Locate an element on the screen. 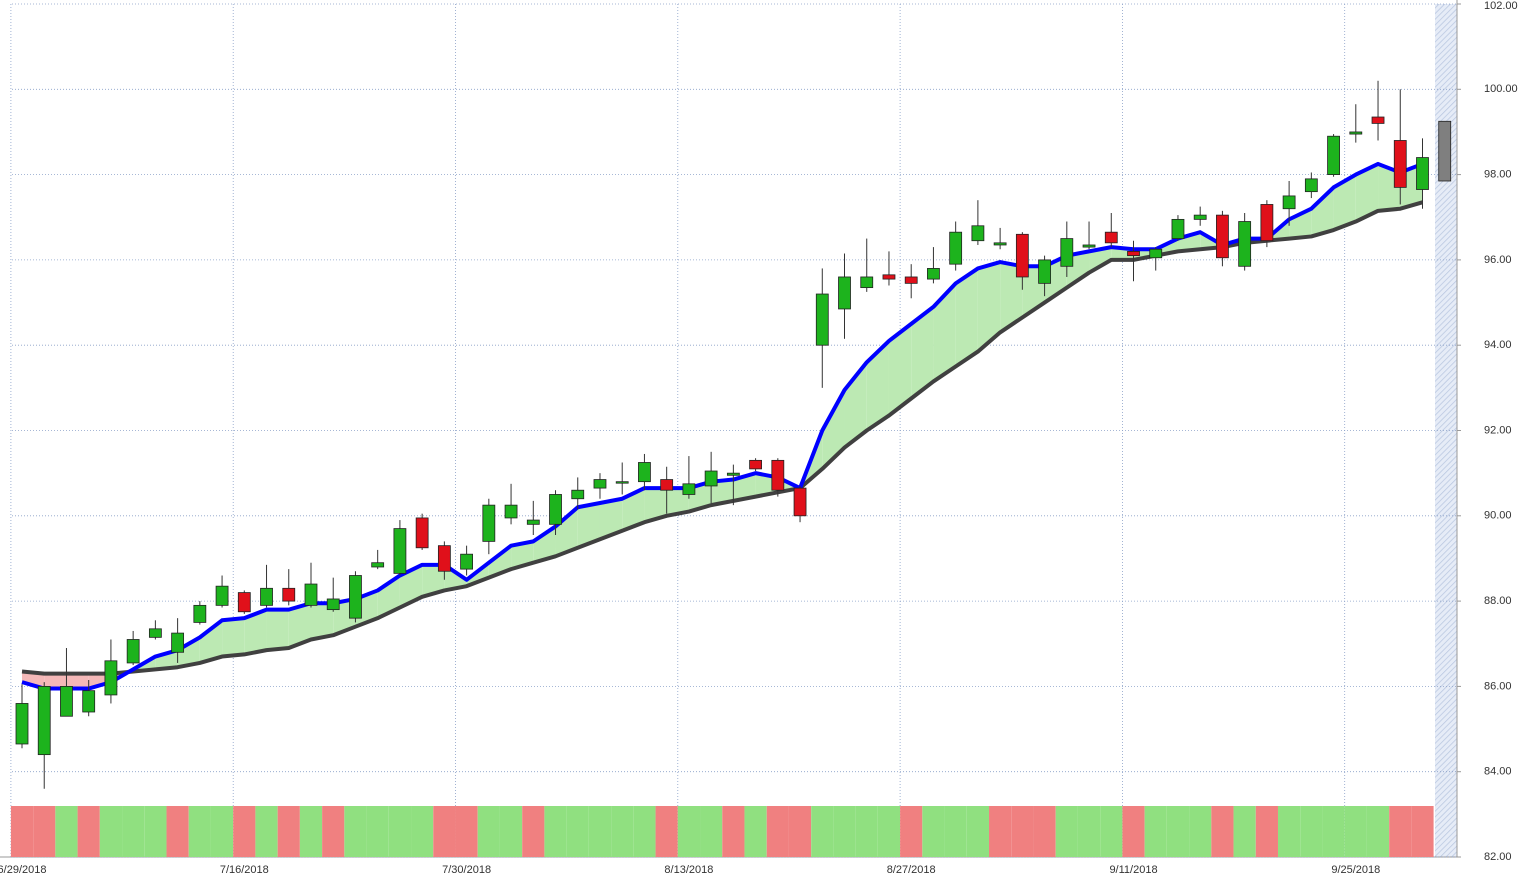 This screenshot has height=883, width=1523. y-tick-label: 88.00 is located at coordinates (1498, 601).